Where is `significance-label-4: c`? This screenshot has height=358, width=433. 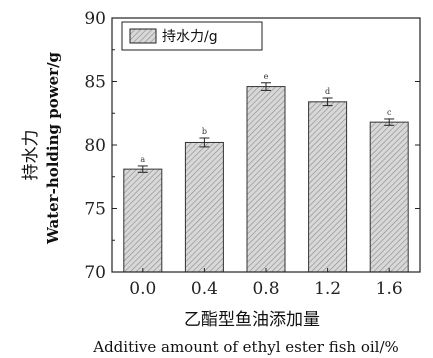 significance-label-4: c is located at coordinates (389, 112).